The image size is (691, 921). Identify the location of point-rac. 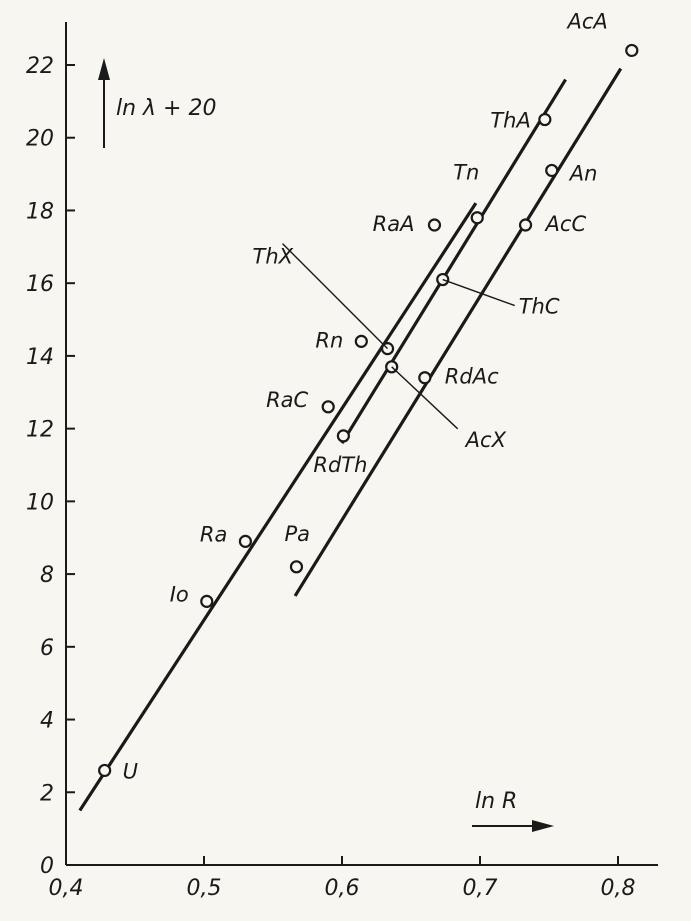
(328, 407).